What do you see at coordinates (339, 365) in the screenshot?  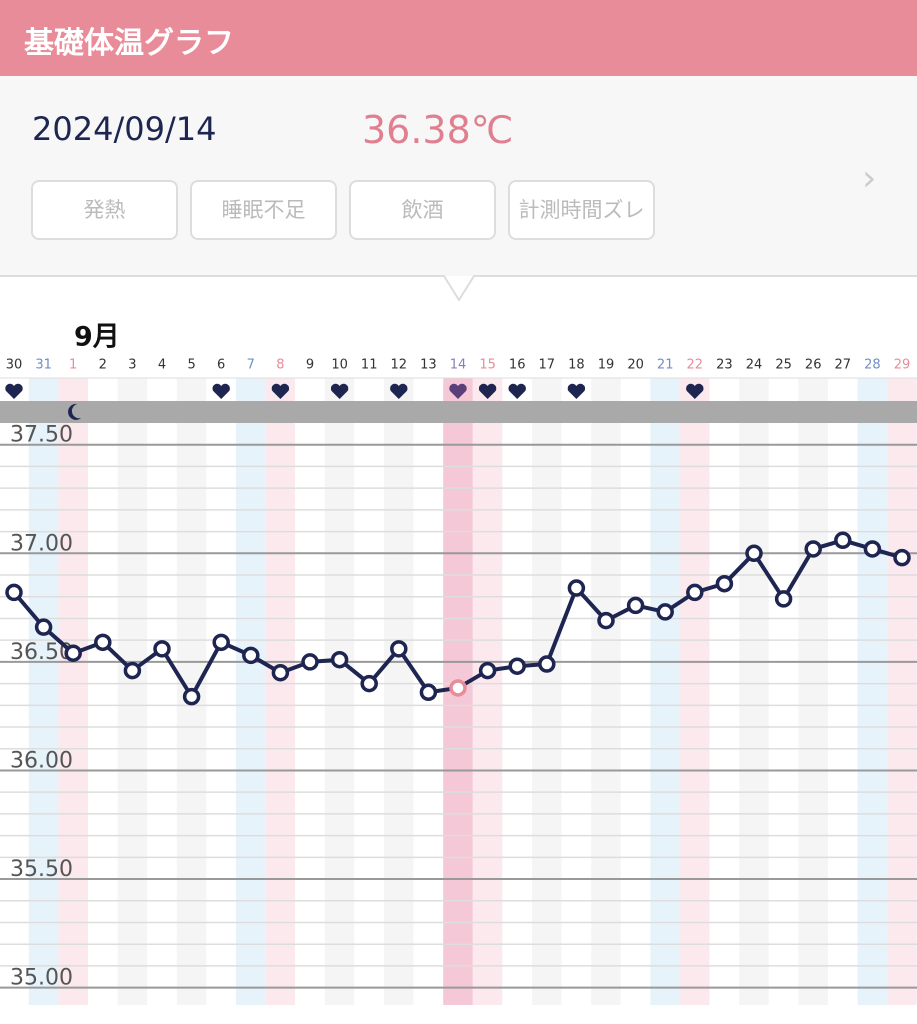 I see `x-tick-label: 10` at bounding box center [339, 365].